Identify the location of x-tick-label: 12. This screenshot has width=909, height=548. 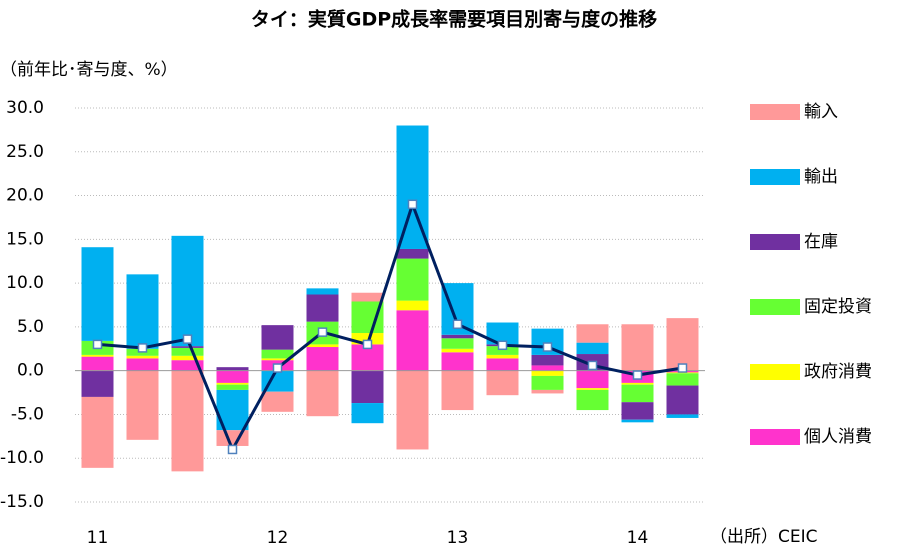
(278, 538).